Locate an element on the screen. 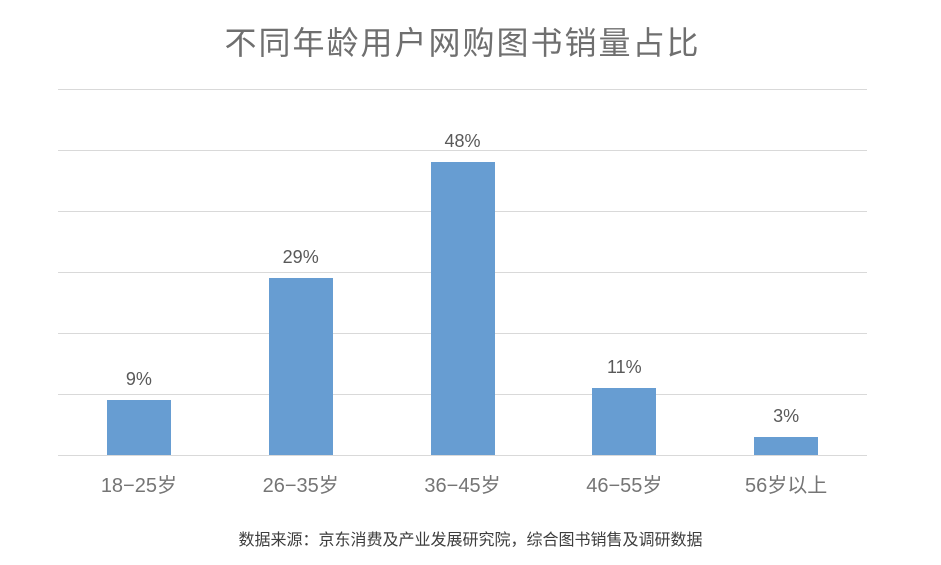  x-axis-label: 36−45岁 is located at coordinates (462, 486).